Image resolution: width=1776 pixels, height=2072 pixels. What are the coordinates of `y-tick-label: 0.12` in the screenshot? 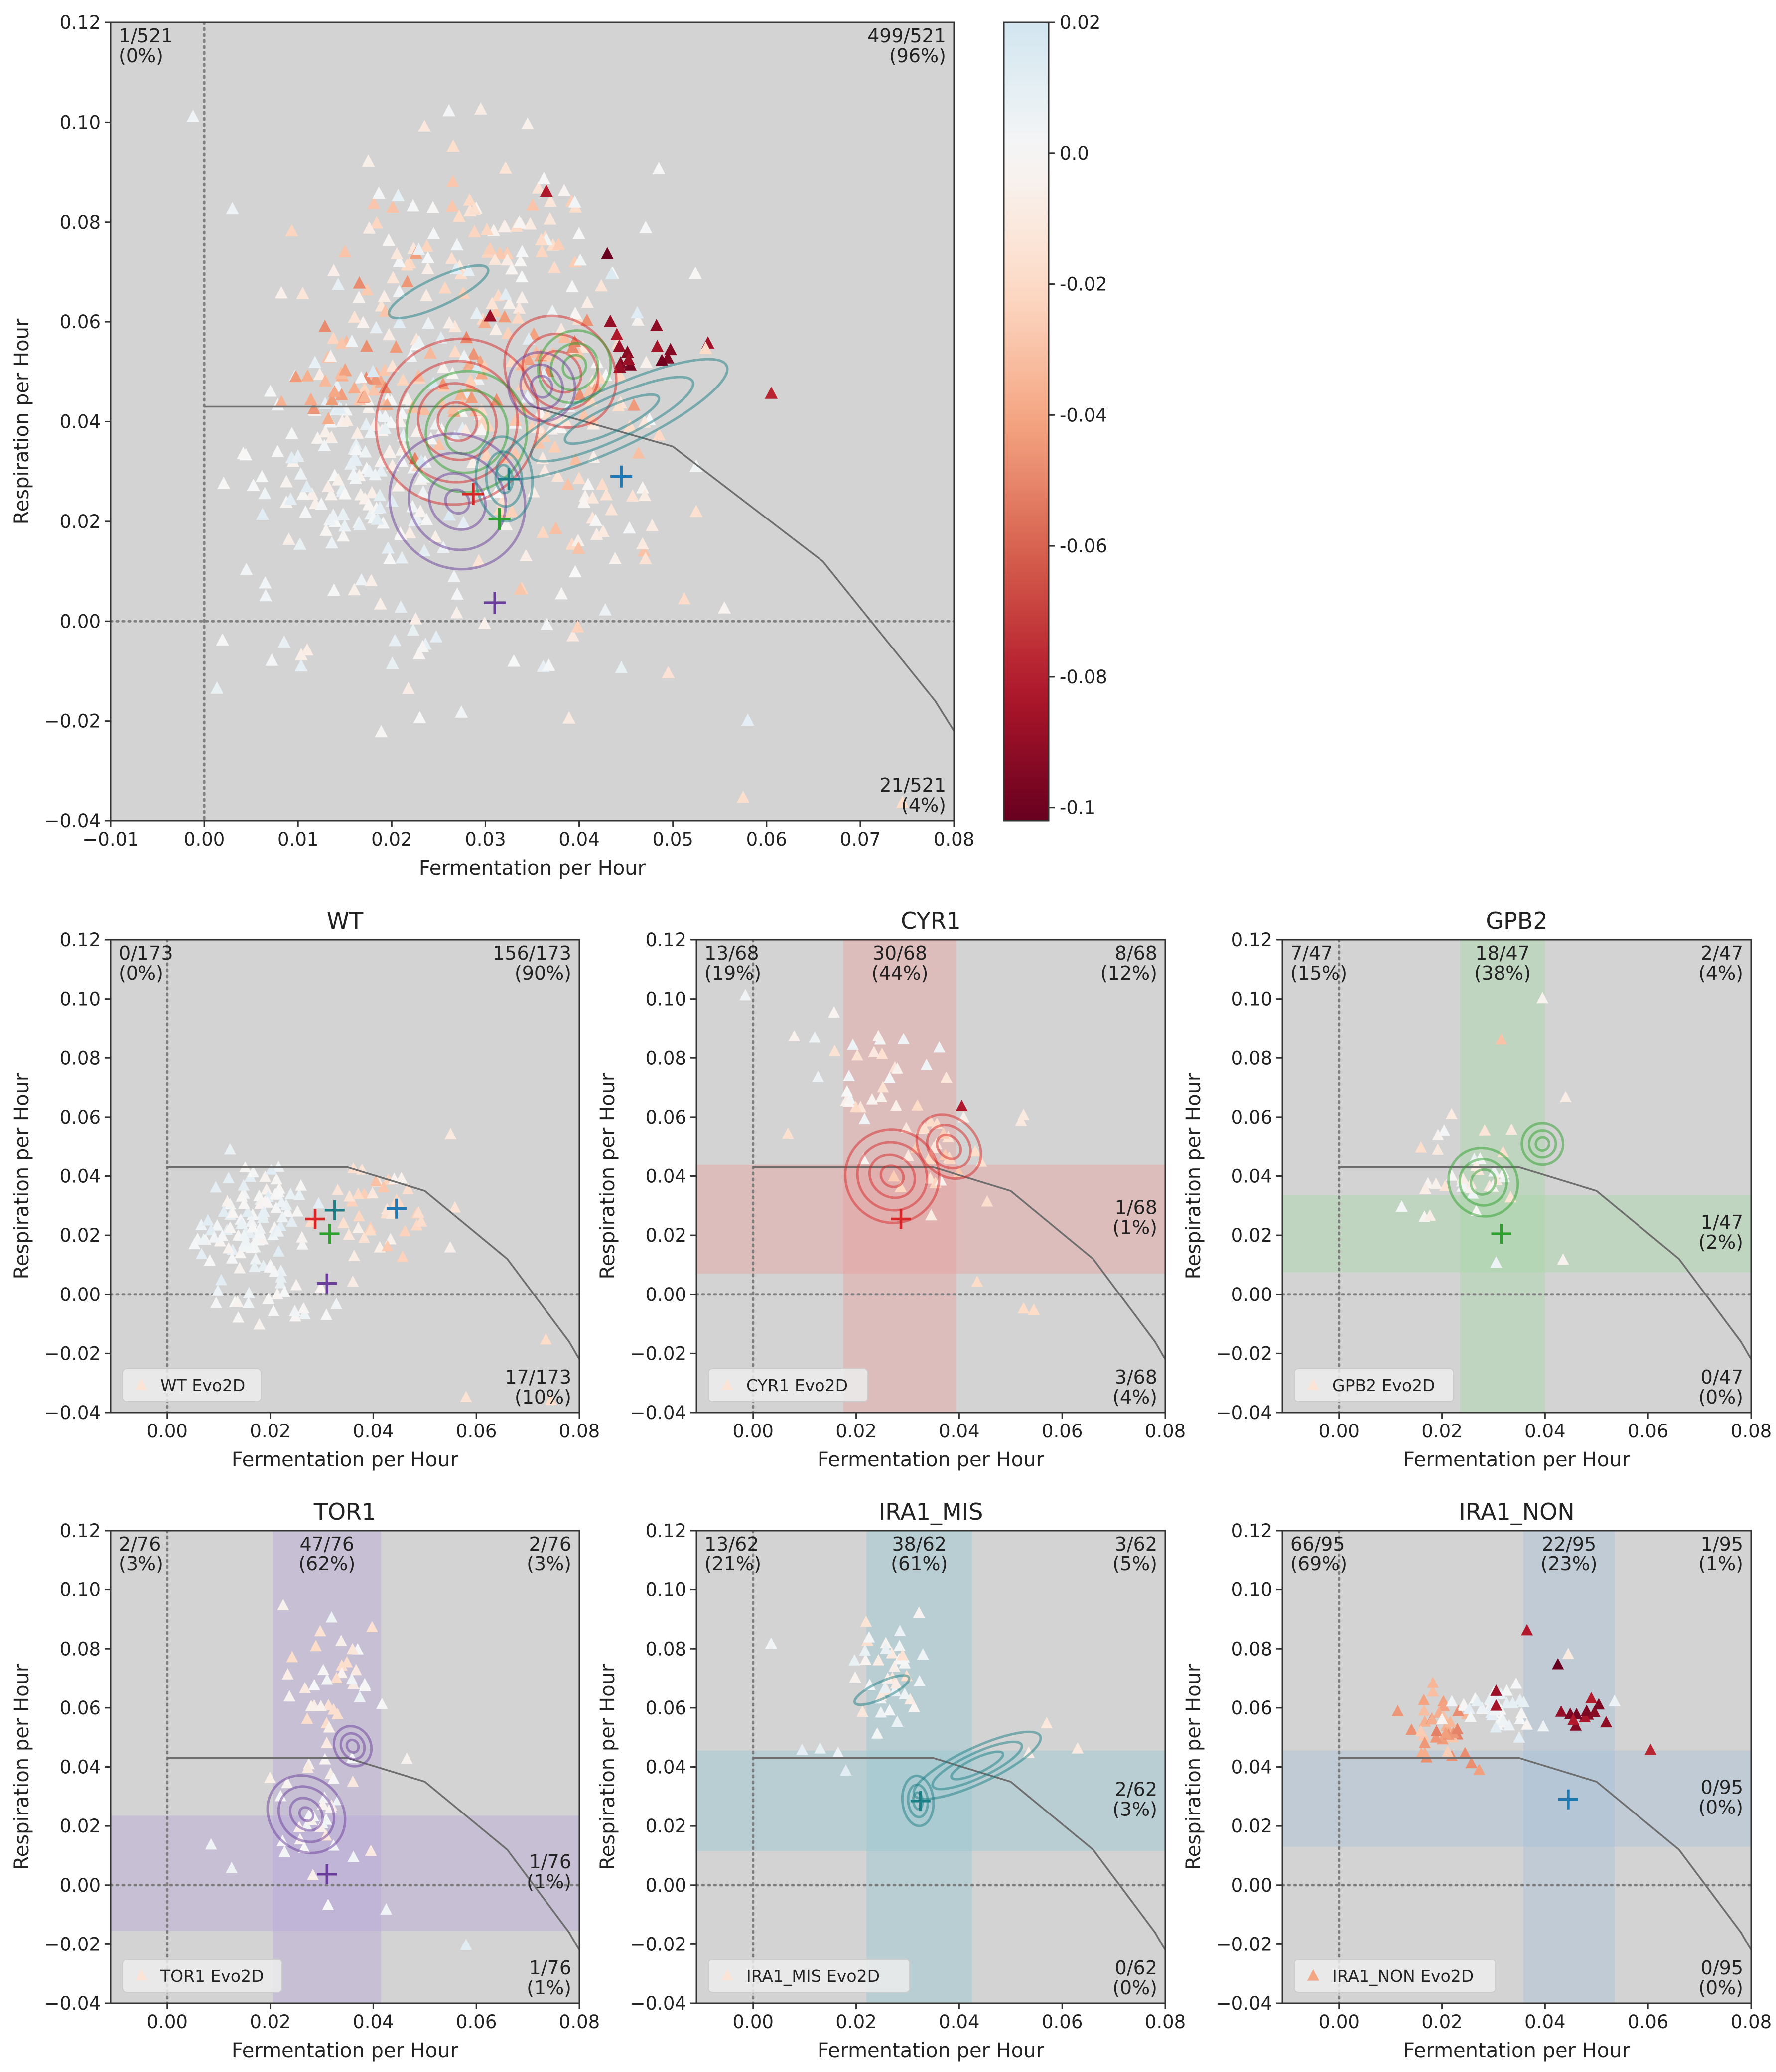 It's located at (81, 1531).